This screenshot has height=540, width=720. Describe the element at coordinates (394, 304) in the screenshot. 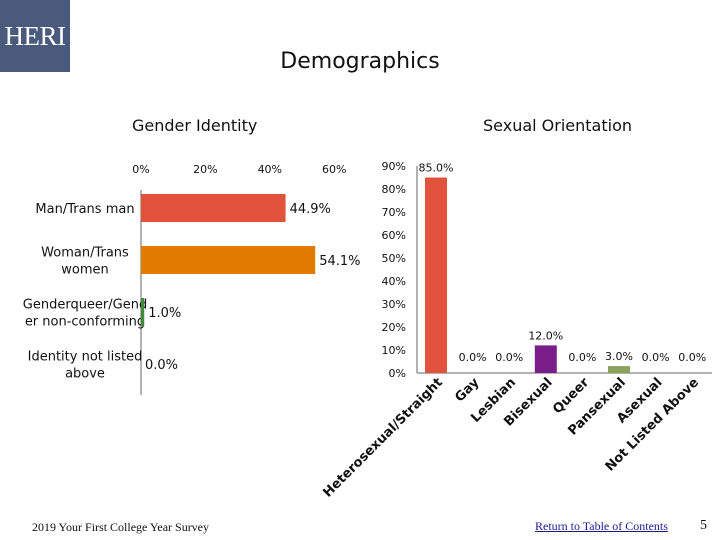

I see `orientation-y-tick-label: 30%` at that location.